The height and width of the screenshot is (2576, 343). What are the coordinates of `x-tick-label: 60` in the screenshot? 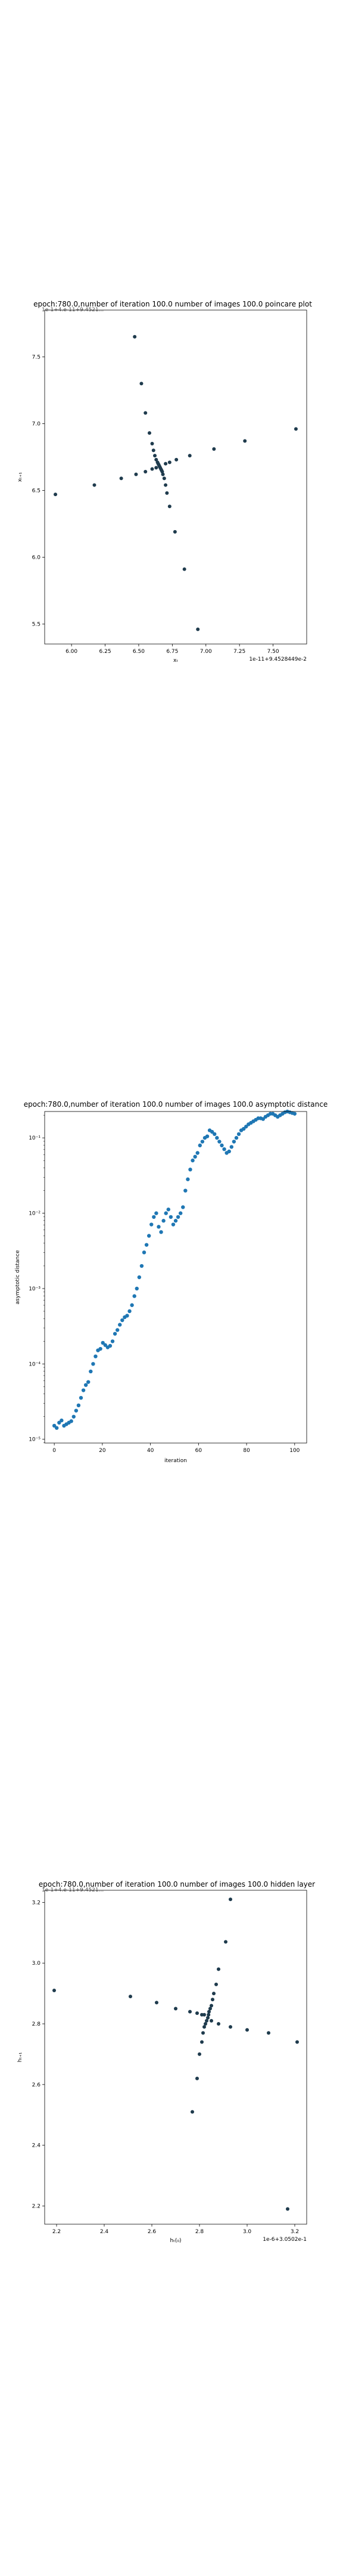 It's located at (198, 1451).